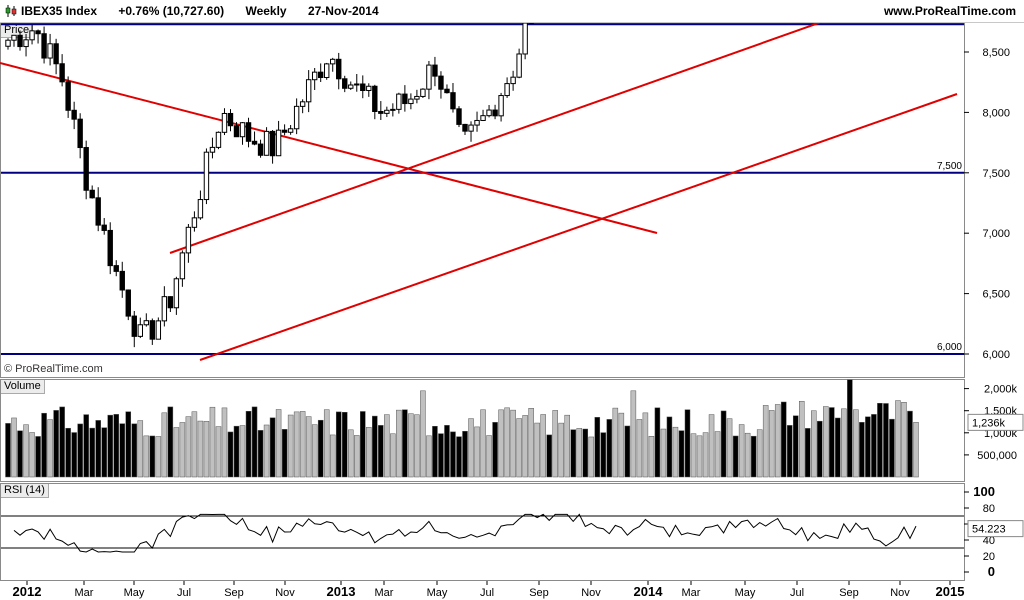  Describe the element at coordinates (849, 593) in the screenshot. I see `x-tick-label: Sep` at that location.